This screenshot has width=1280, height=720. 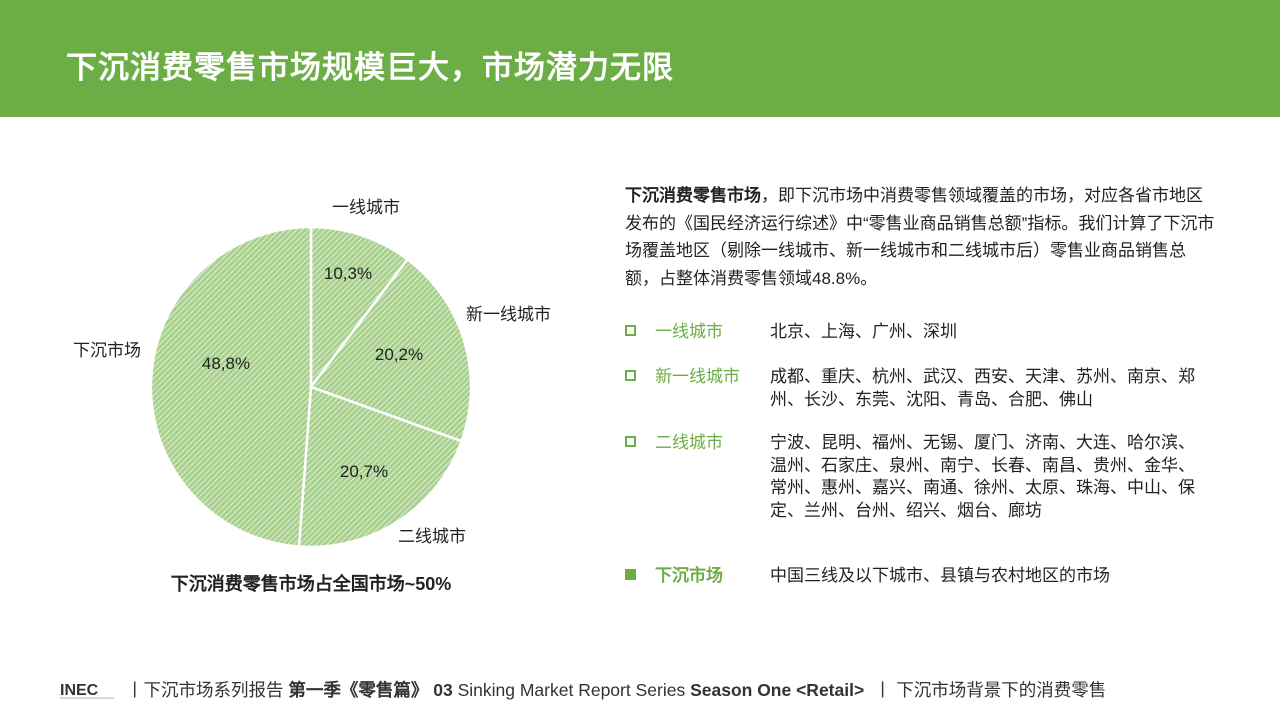 I want to click on pie-slice-new-tier1, so click(x=390, y=350).